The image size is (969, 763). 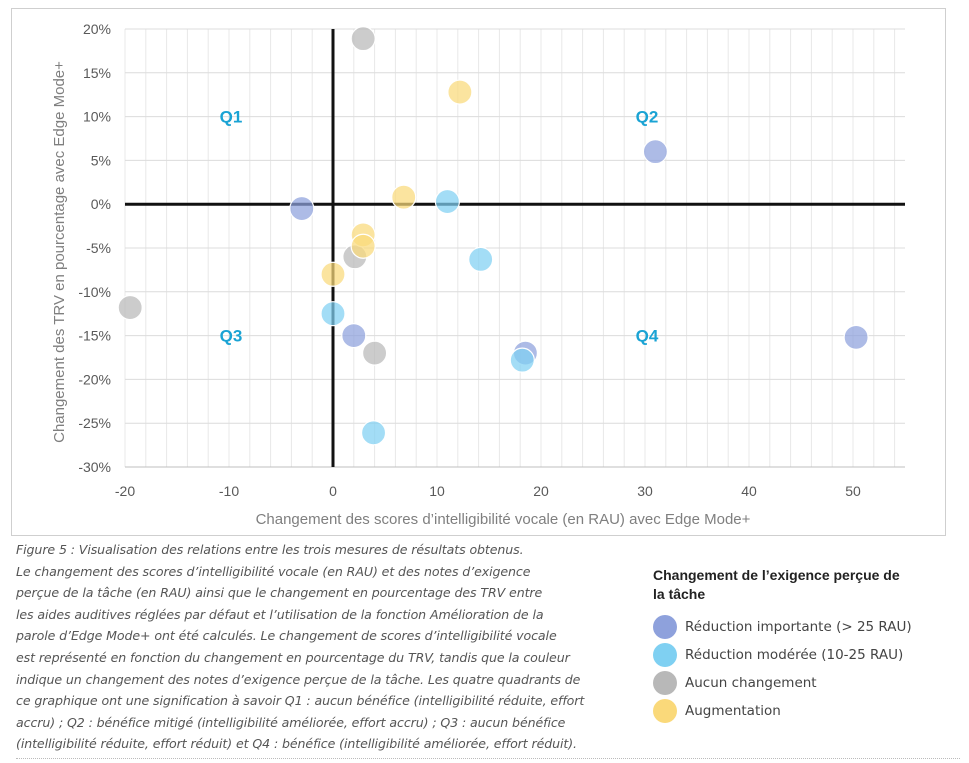 What do you see at coordinates (437, 491) in the screenshot?
I see `x-tick-label: 10` at bounding box center [437, 491].